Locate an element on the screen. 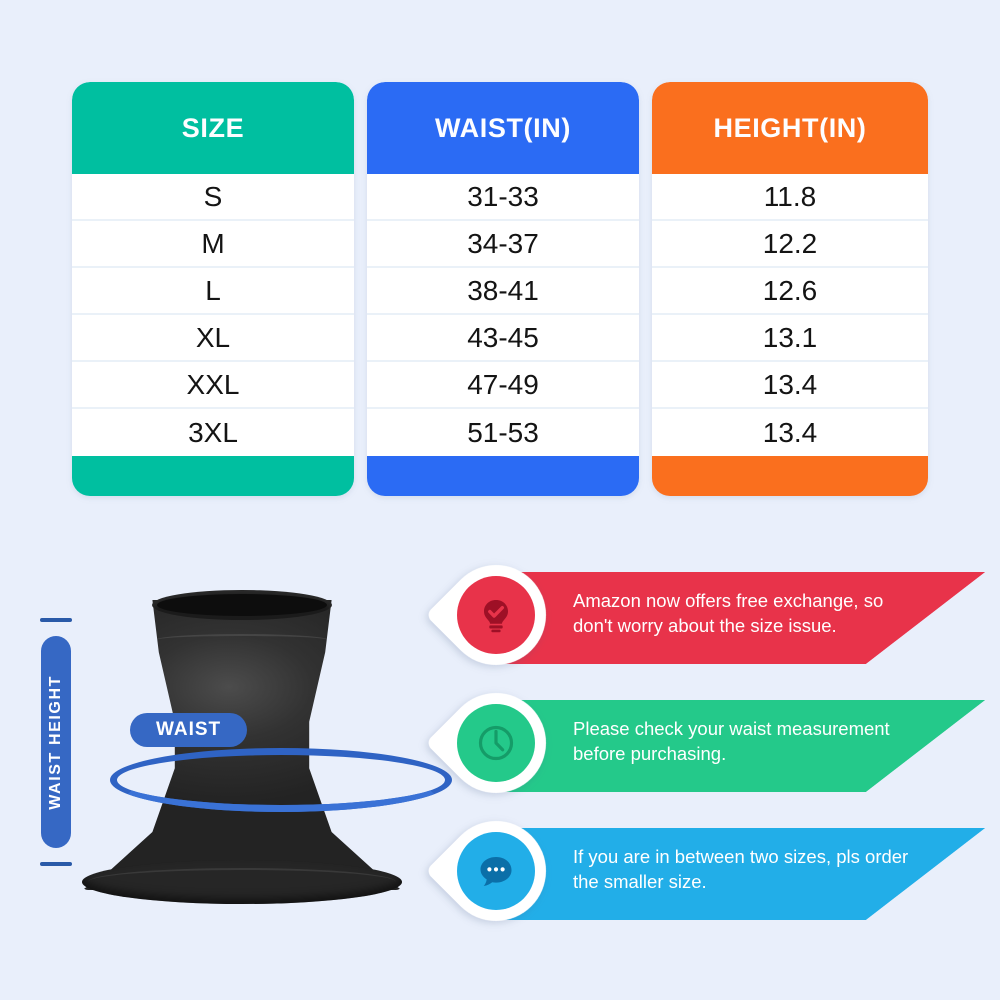  table-cell: 11.8 is located at coordinates (790, 197).